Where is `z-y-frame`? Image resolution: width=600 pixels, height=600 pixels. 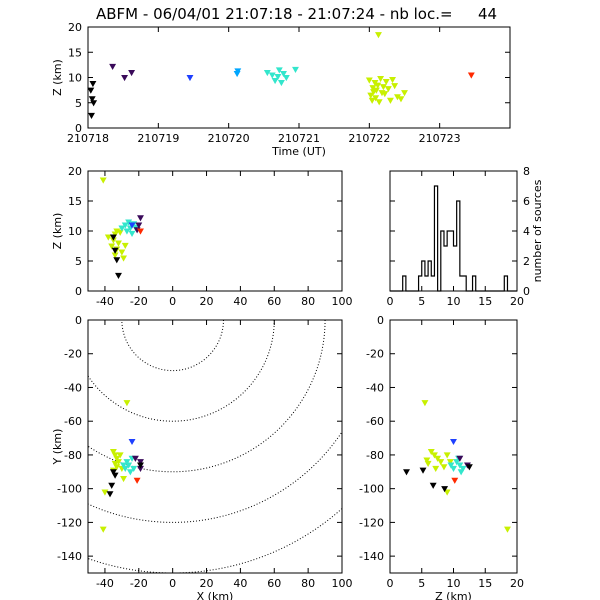 z-y-frame is located at coordinates (453, 446).